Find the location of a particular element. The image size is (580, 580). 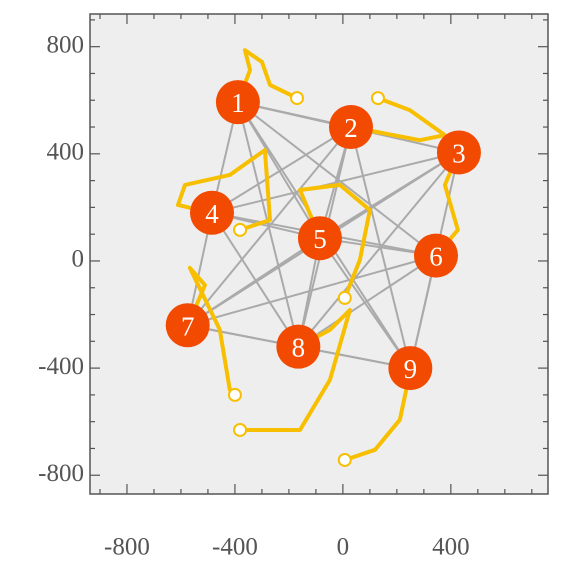

node-label: 8 is located at coordinates (299, 348).